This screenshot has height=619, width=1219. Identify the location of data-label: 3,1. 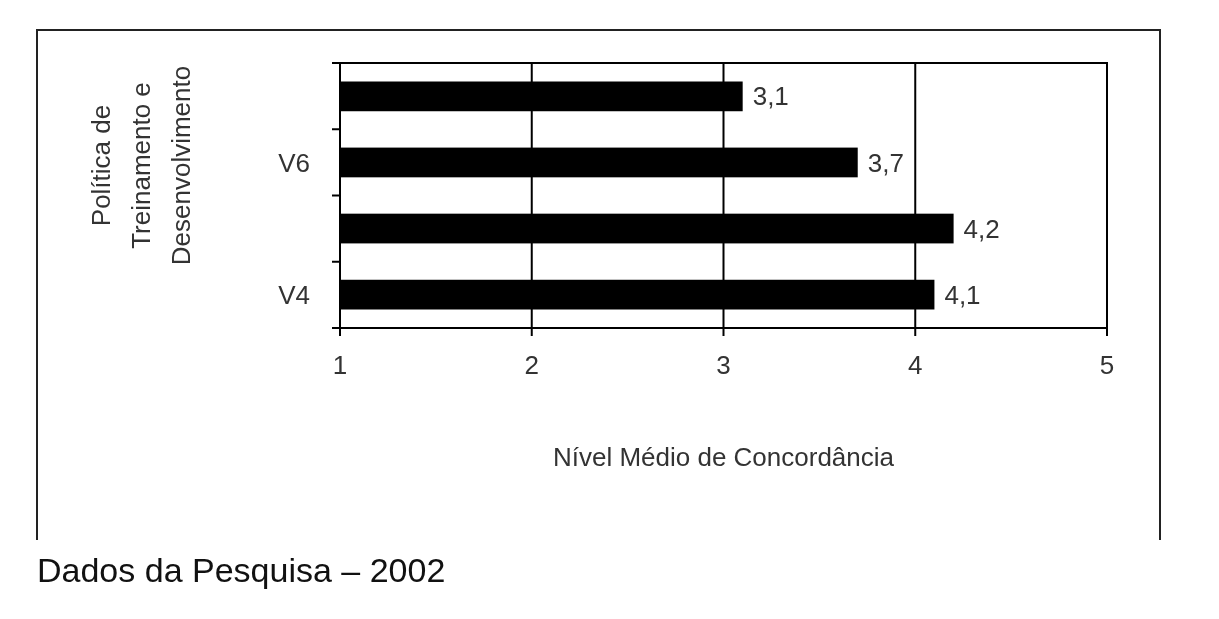
(770, 96).